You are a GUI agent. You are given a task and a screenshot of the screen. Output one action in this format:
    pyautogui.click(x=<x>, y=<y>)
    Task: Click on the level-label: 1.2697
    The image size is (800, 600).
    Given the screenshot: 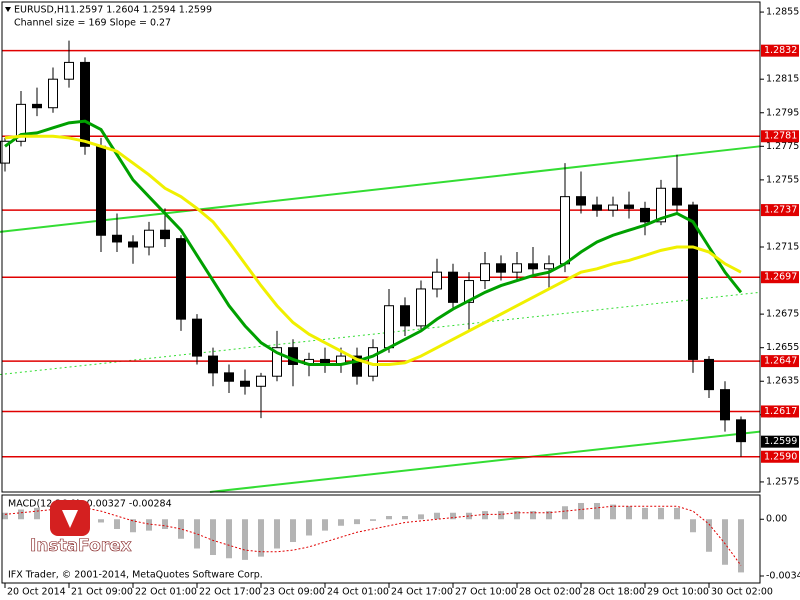 What is the action you would take?
    pyautogui.click(x=780, y=277)
    